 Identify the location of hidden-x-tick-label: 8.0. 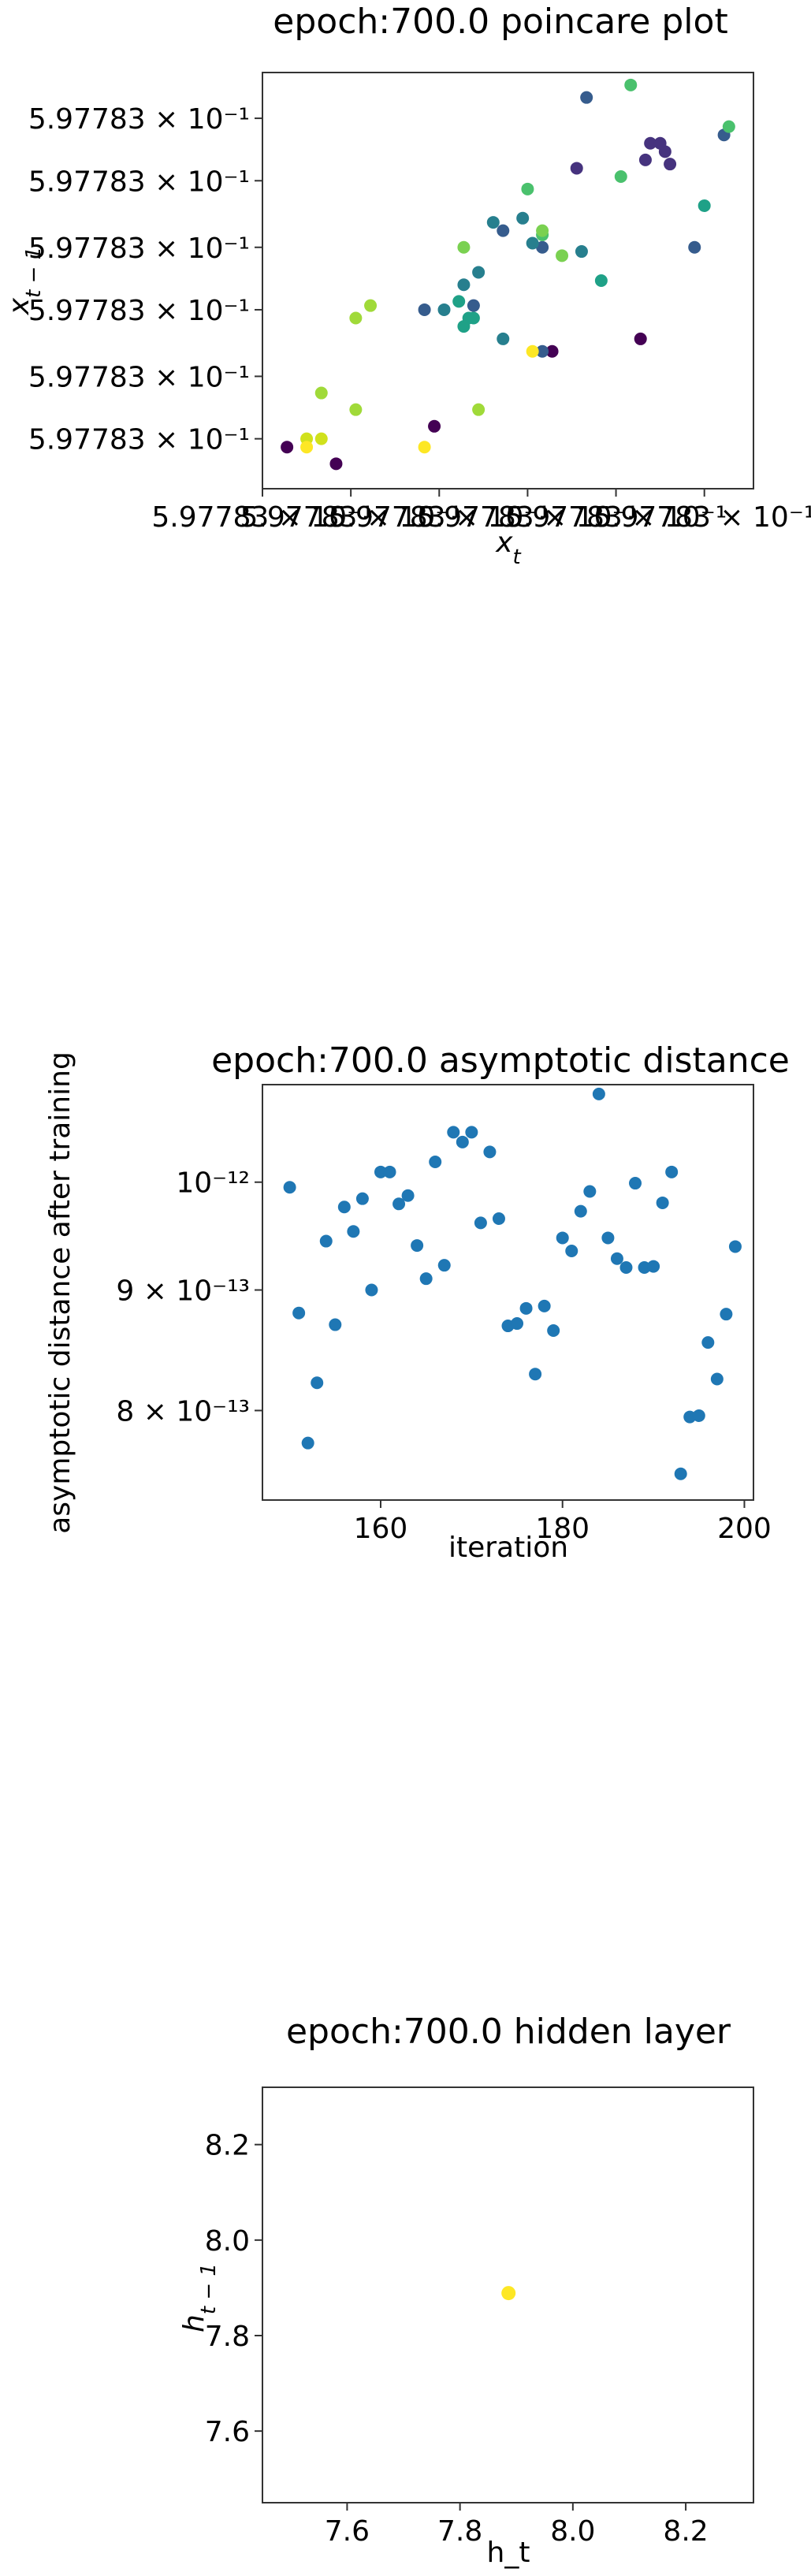
(572, 2531).